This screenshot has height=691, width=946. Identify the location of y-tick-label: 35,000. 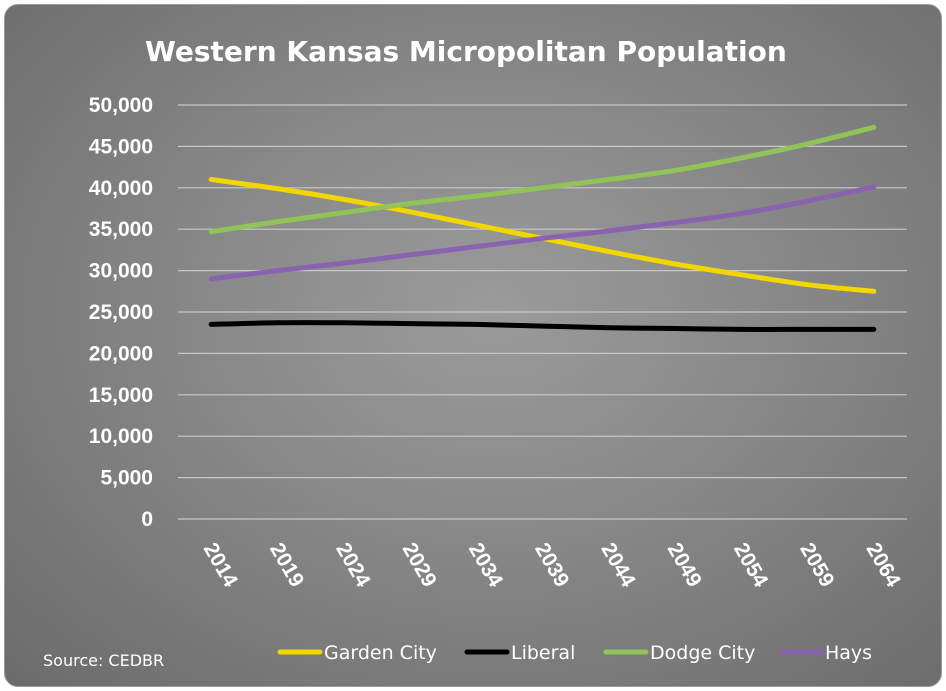
(121, 229).